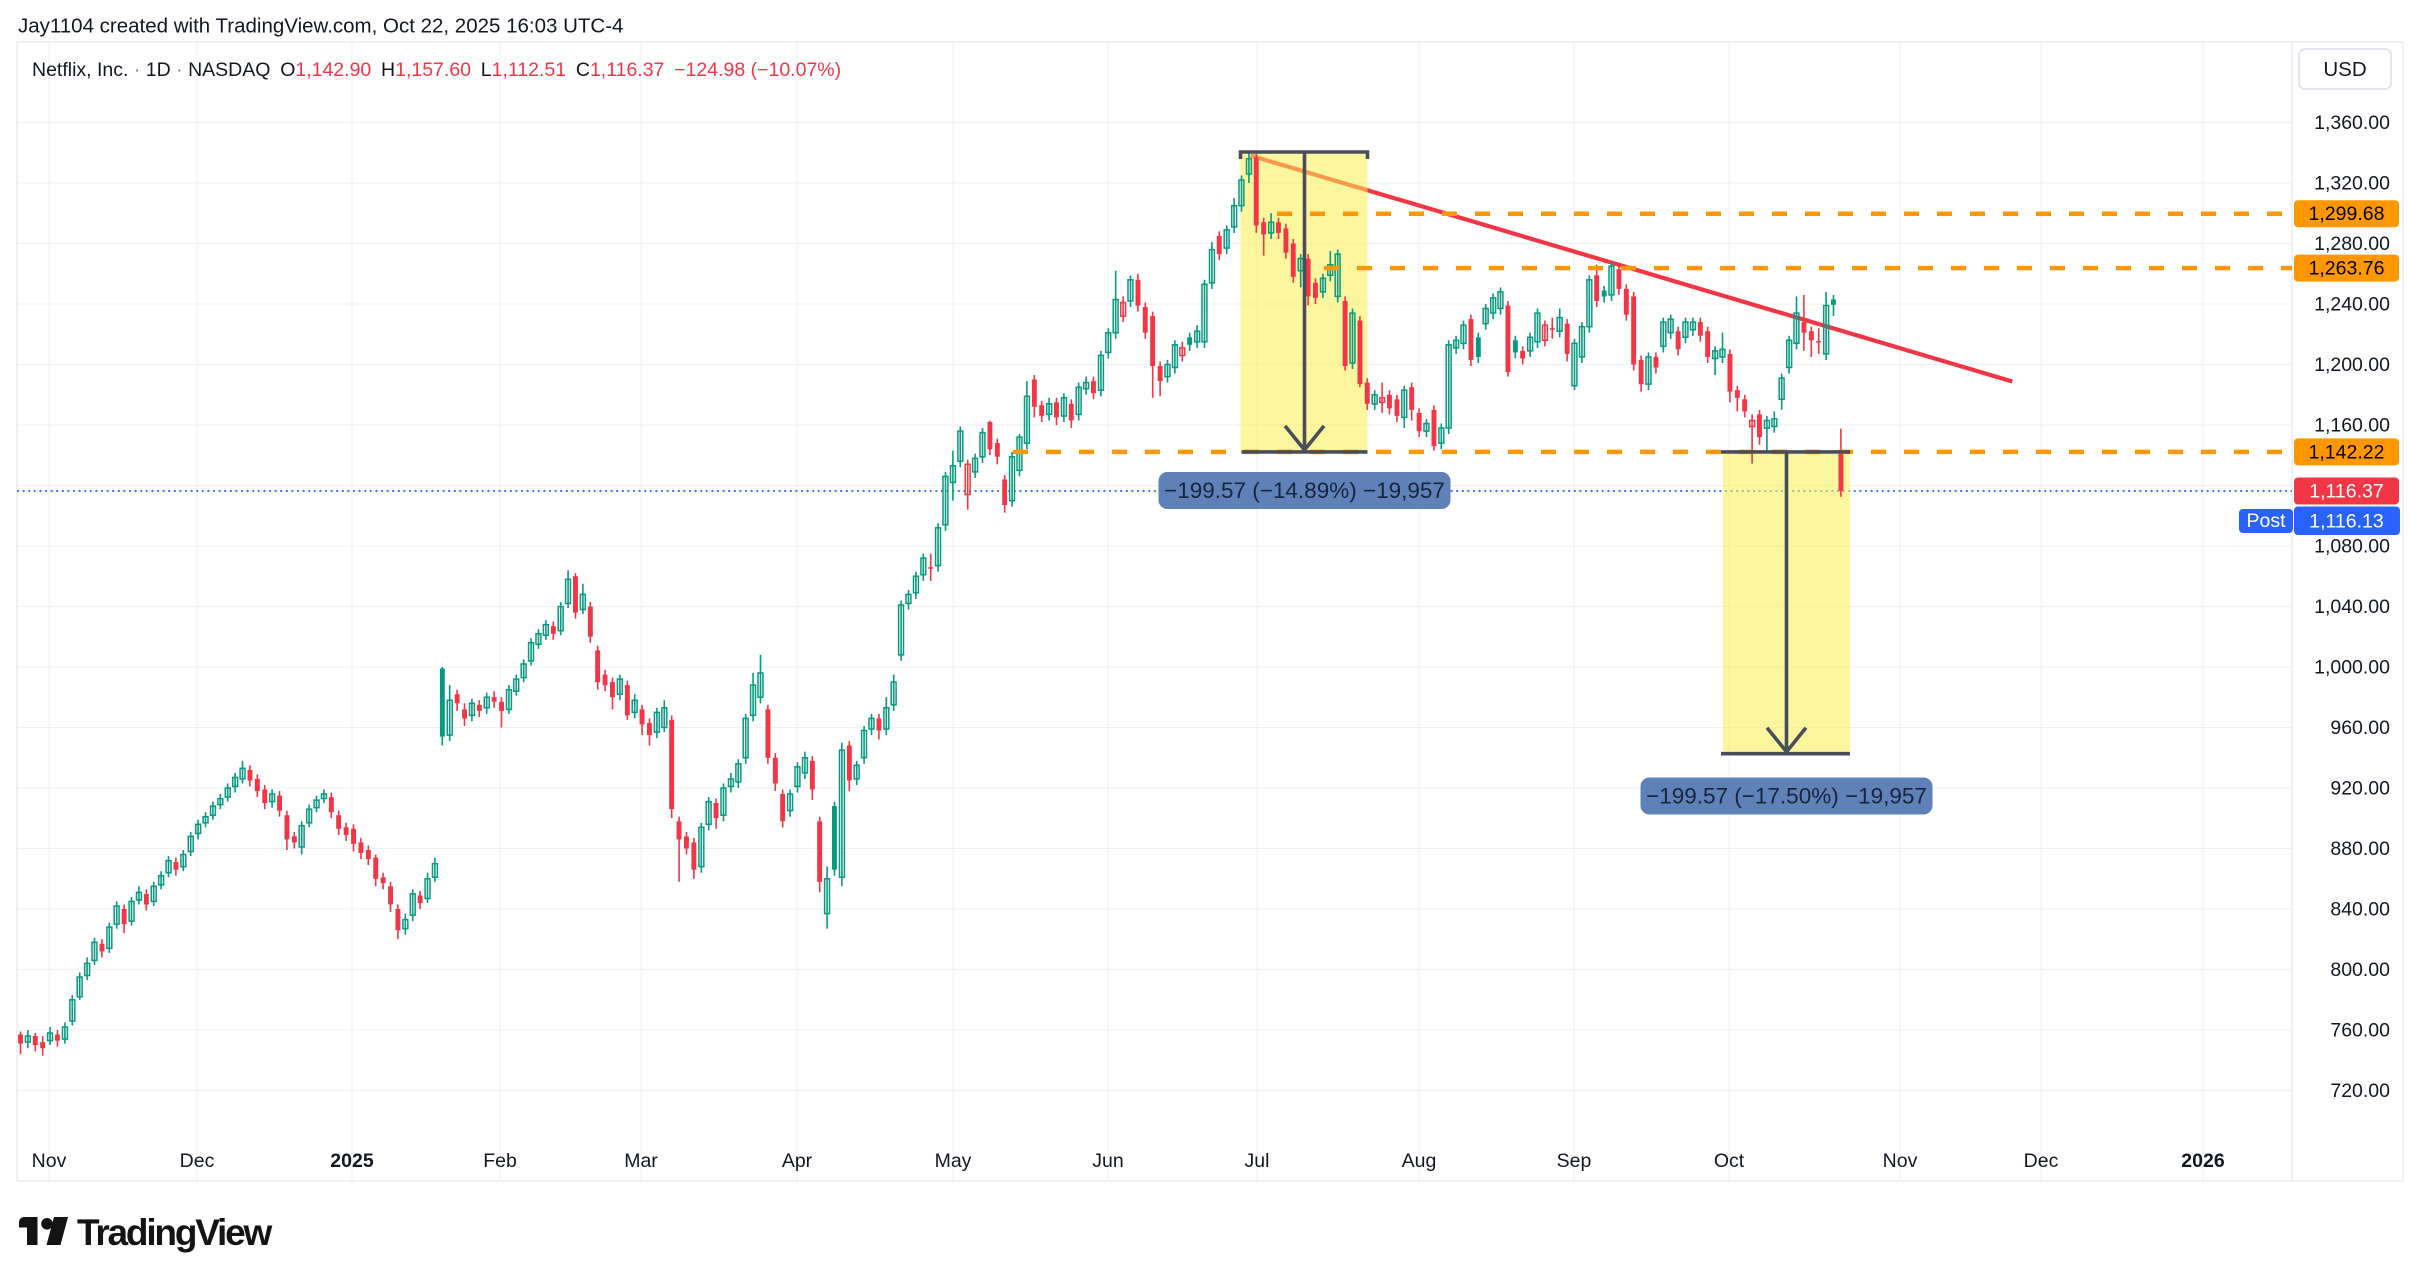 The height and width of the screenshot is (1283, 2424). What do you see at coordinates (797, 1161) in the screenshot?
I see `svg-text: Apr` at bounding box center [797, 1161].